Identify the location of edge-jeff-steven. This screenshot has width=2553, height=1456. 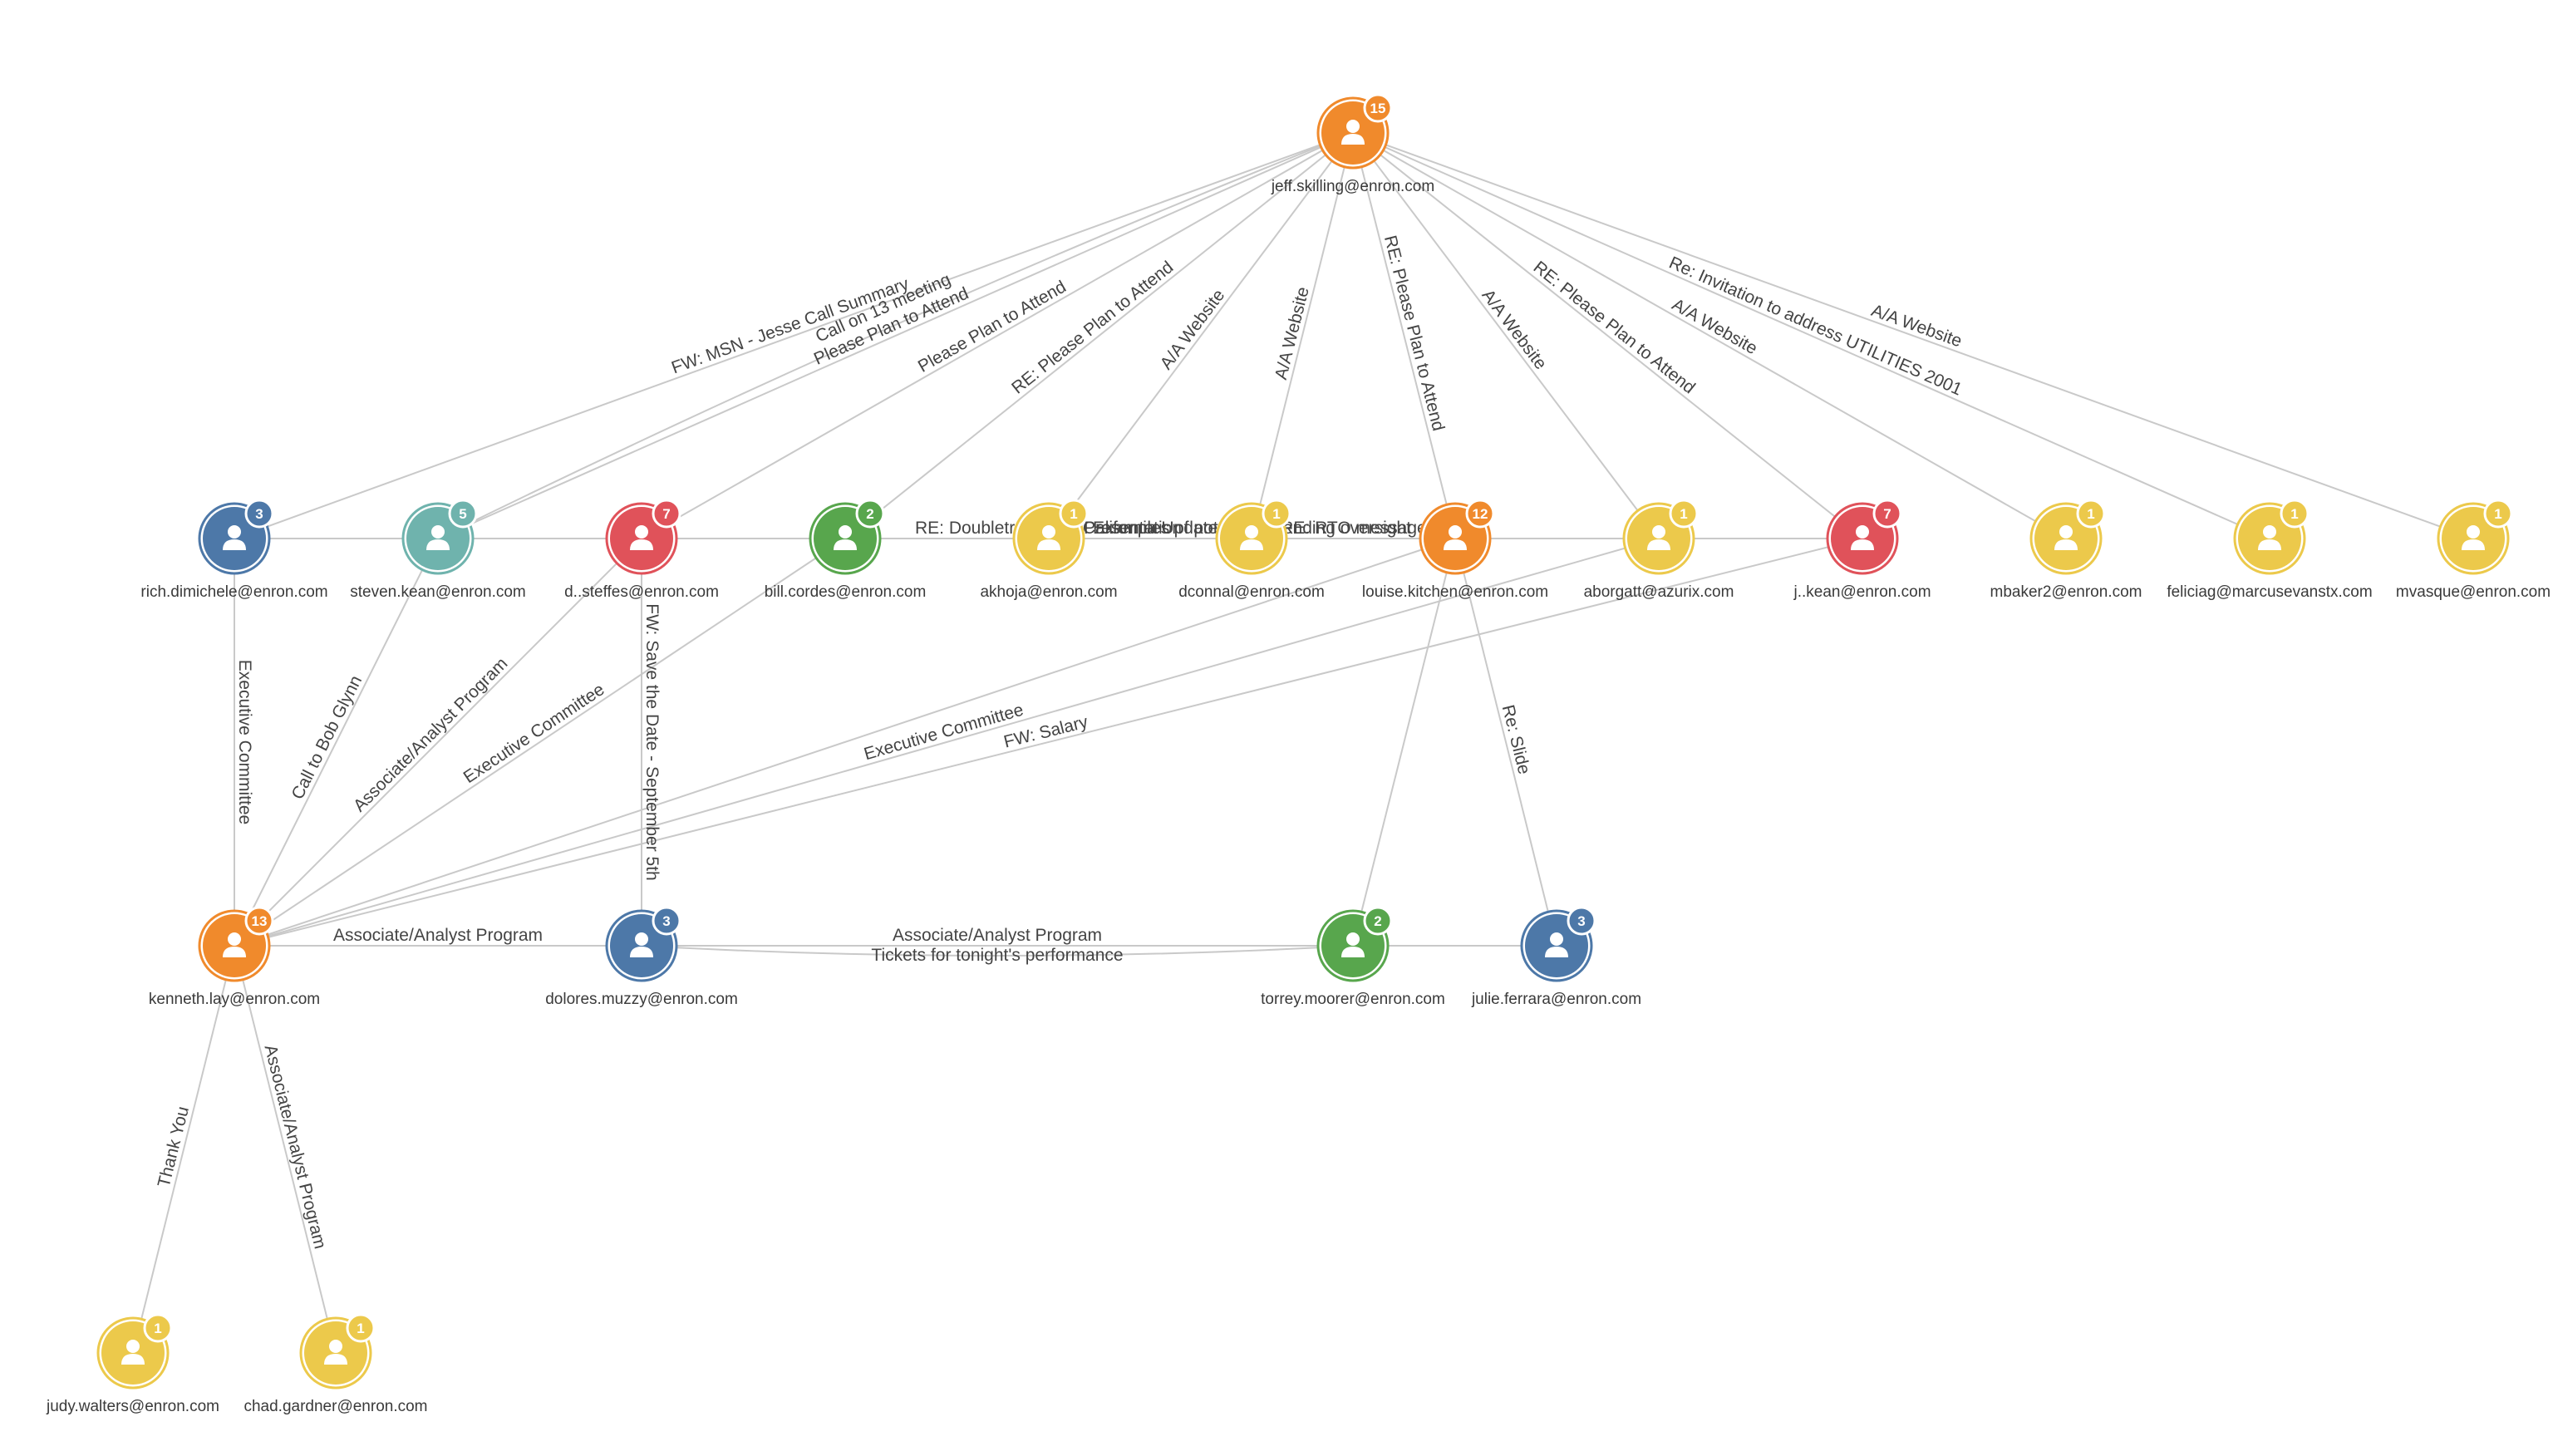
(895, 335).